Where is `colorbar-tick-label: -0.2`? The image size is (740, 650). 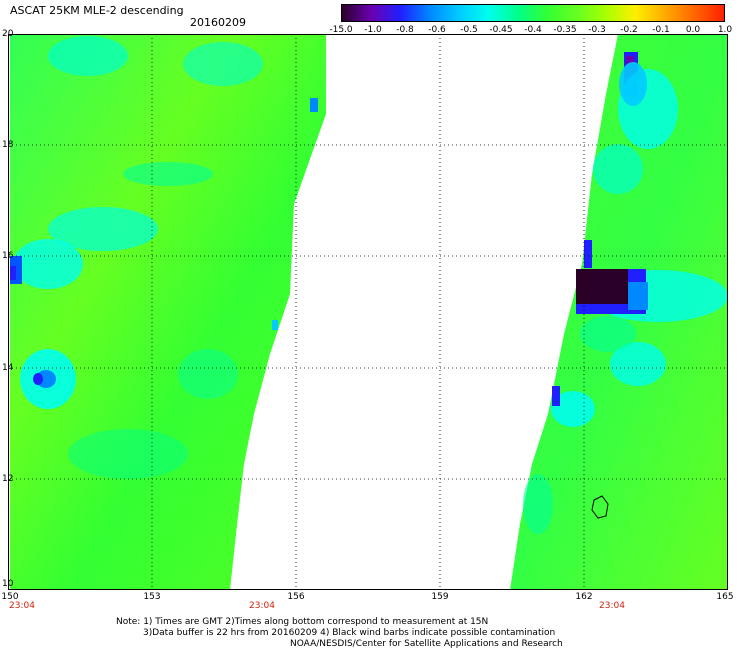 colorbar-tick-label: -0.2 is located at coordinates (629, 30).